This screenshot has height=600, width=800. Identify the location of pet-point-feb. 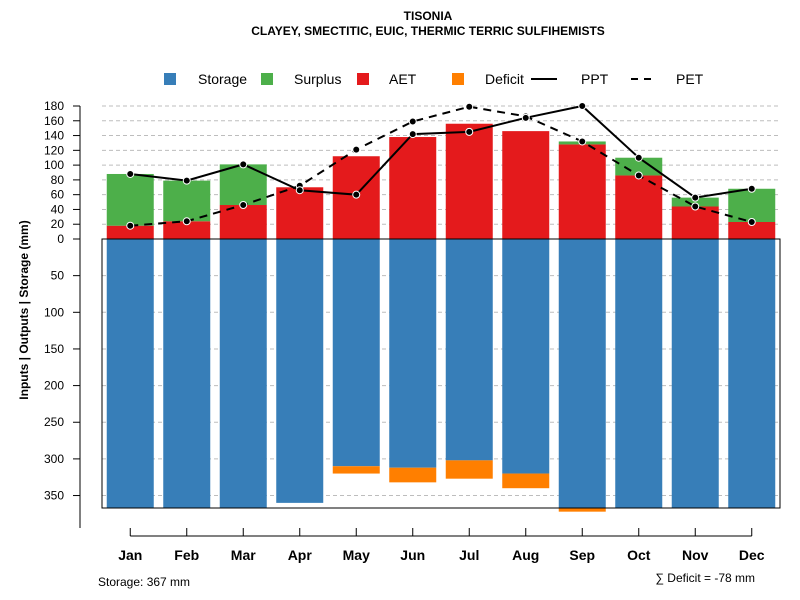
(186, 221).